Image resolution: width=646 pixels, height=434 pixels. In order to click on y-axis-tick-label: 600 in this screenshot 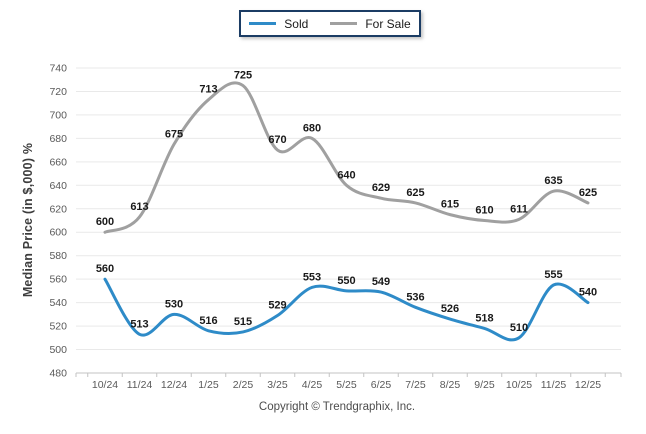, I will do `click(58, 233)`.